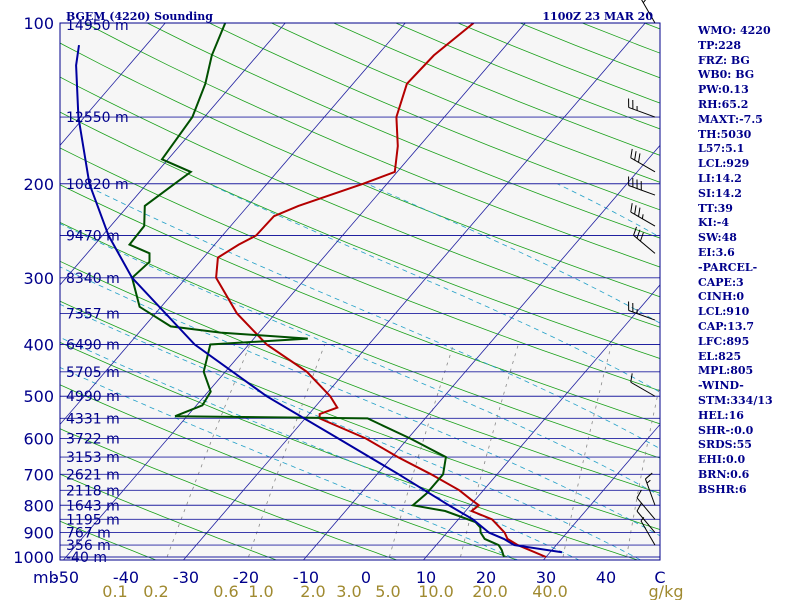 This screenshot has height=600, width=800. I want to click on mixing-ratio-tick-label: 0.6, so click(225, 591).